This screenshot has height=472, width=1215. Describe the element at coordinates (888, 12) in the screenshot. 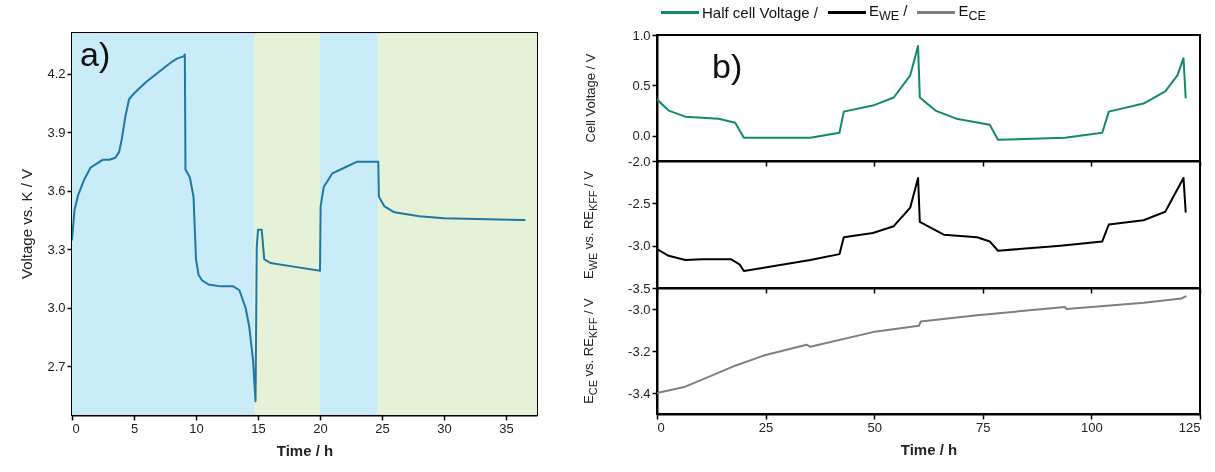

I see `legend-label: E$_{WE}$ /` at that location.